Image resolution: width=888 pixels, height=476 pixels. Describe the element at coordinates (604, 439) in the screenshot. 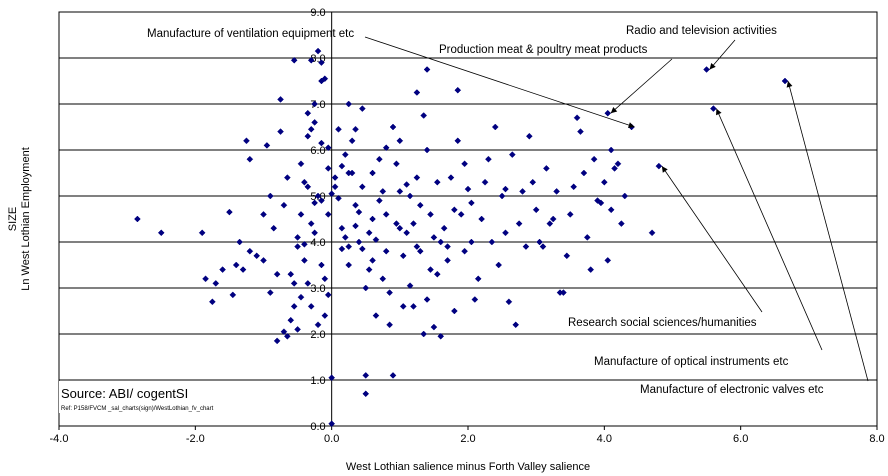

I see `x-tick-label-4: 4.0` at that location.